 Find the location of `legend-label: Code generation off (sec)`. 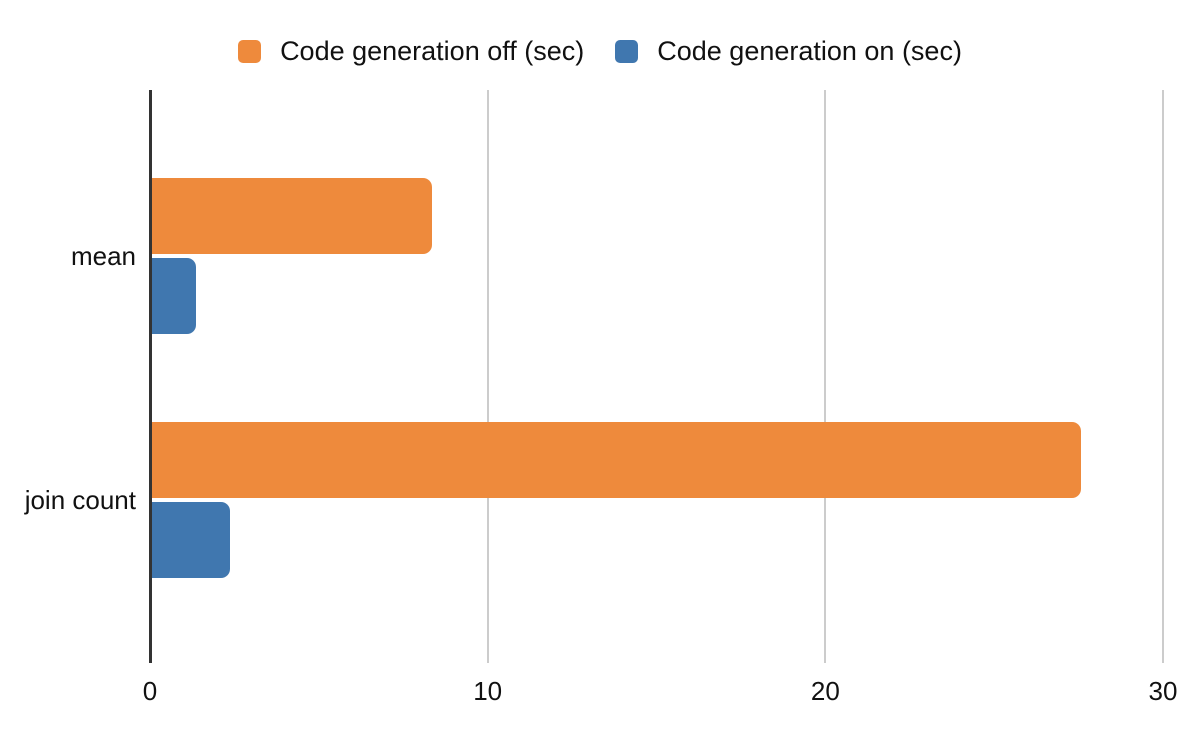

legend-label: Code generation off (sec) is located at coordinates (432, 51).